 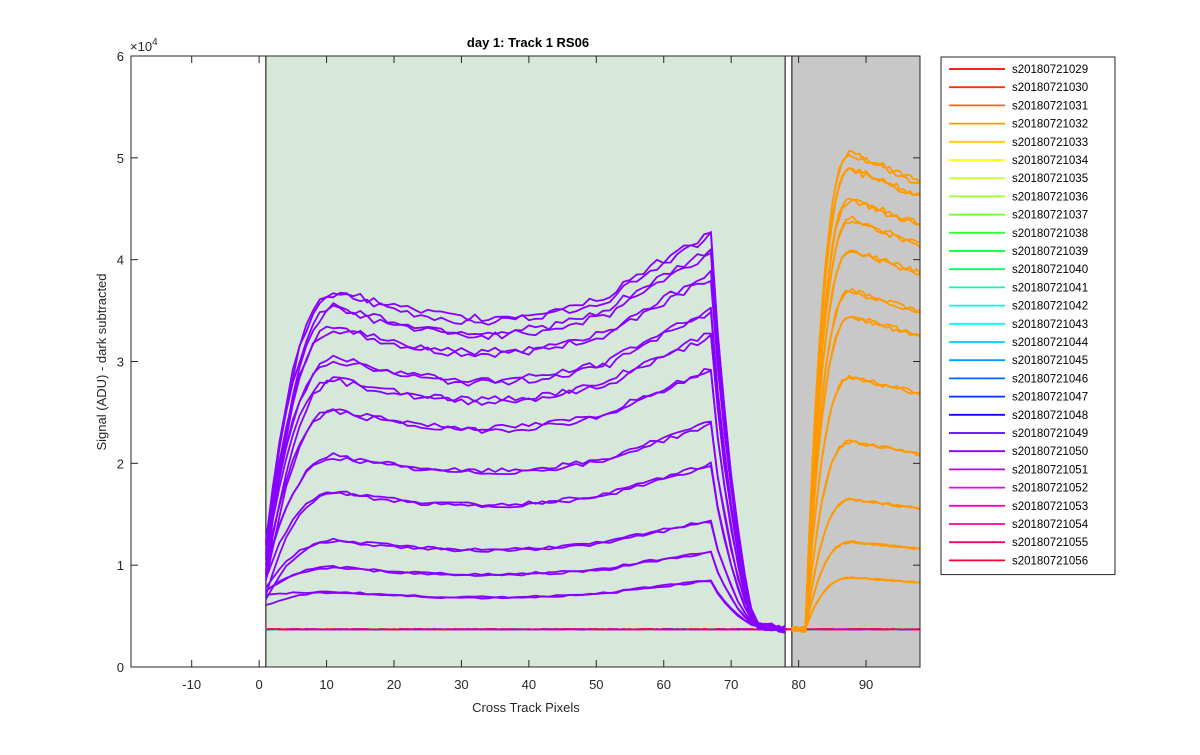 What do you see at coordinates (461, 684) in the screenshot?
I see `x-tick-label: 30` at bounding box center [461, 684].